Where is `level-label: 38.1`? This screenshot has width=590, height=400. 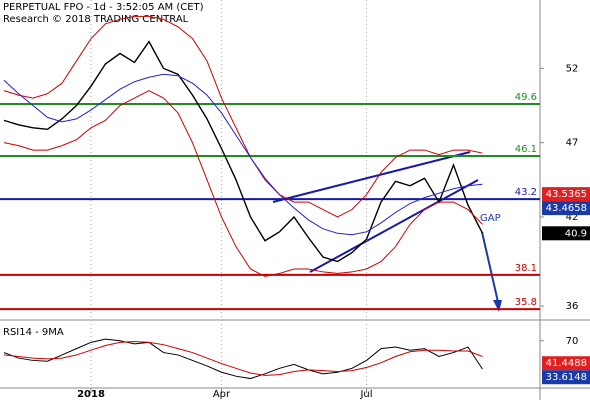 level-label: 38.1 is located at coordinates (526, 268).